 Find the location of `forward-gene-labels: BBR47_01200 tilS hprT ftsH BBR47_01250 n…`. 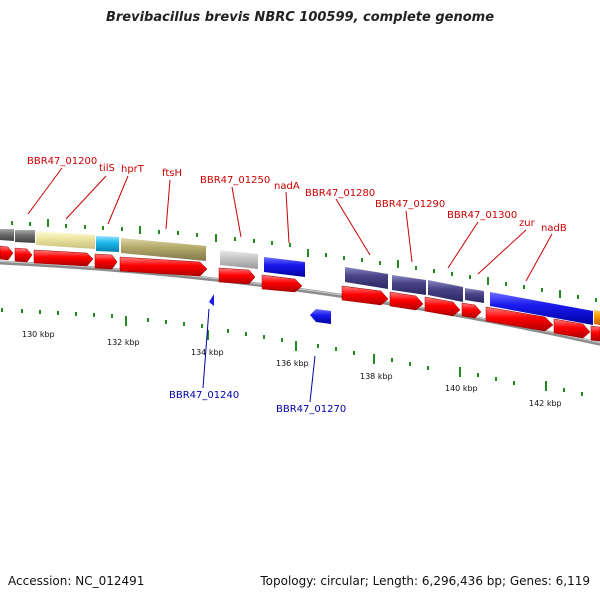

forward-gene-labels: BBR47_01200 tilS hprT ftsH BBR47_01250 n… is located at coordinates (297, 195).